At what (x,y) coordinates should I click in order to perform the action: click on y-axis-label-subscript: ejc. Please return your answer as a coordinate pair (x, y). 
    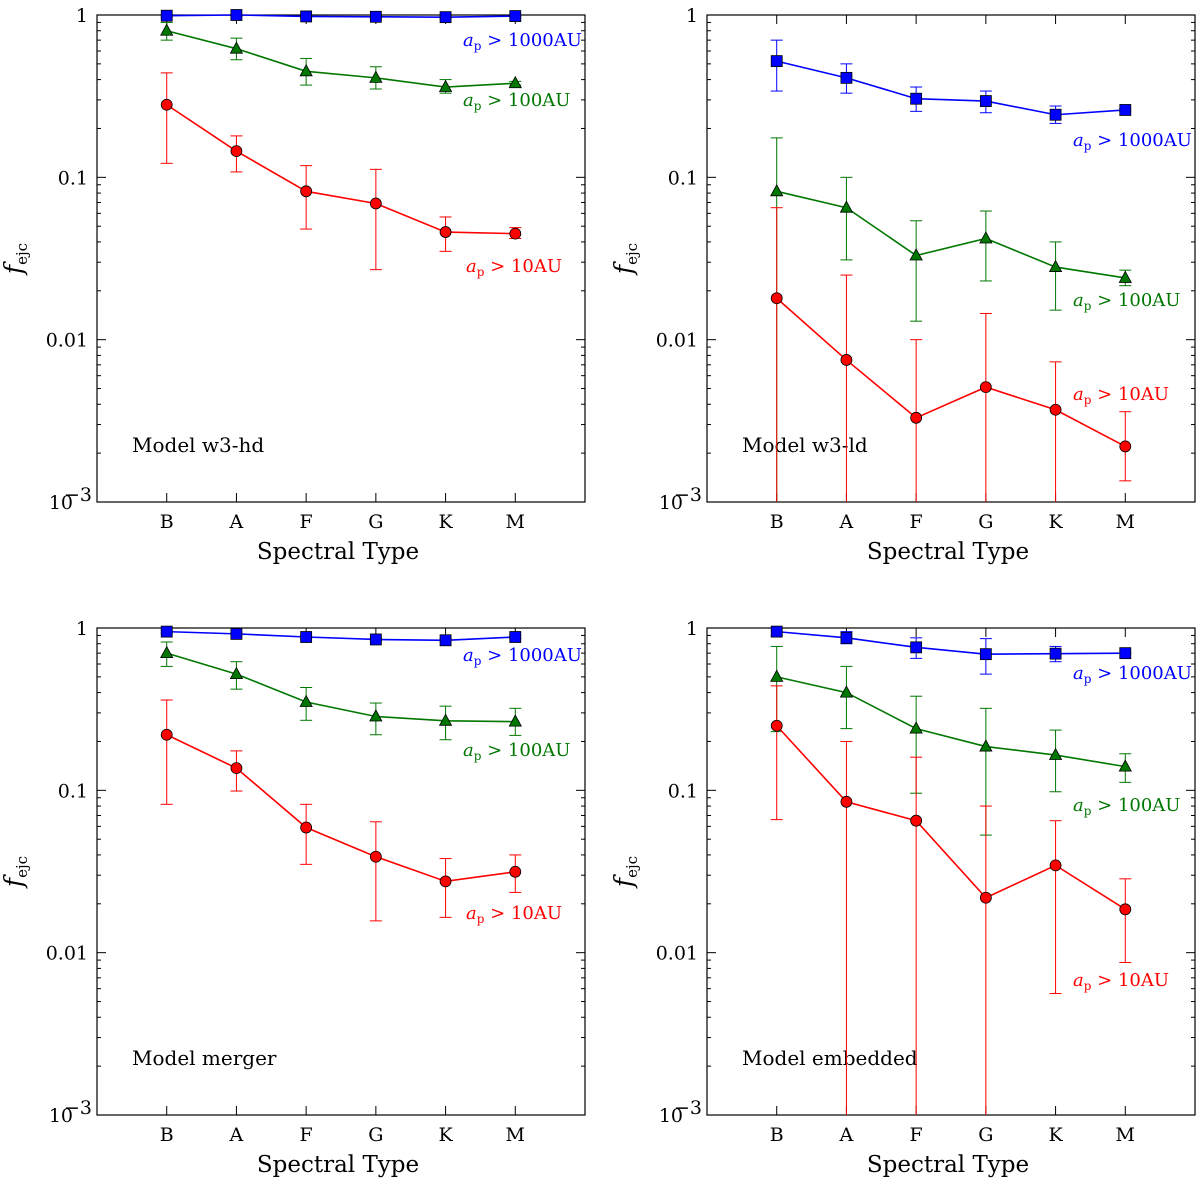
    Looking at the image, I should click on (632, 254).